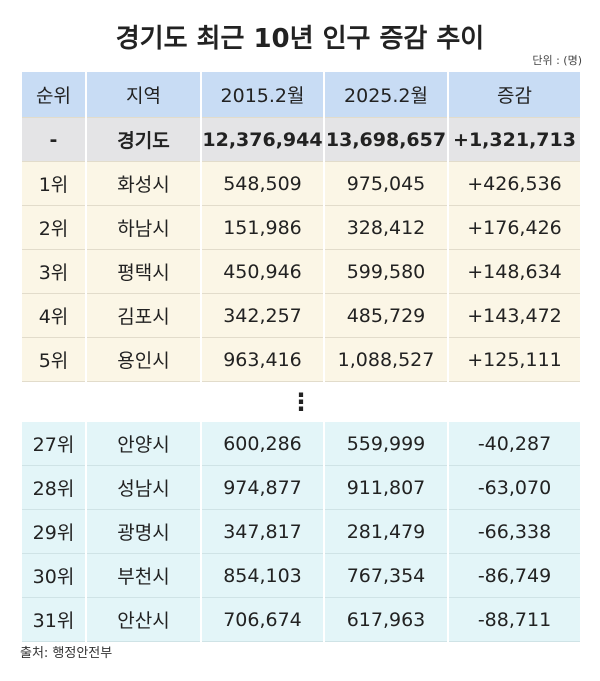 This screenshot has width=600, height=681. I want to click on cell: 328,412, so click(386, 227).